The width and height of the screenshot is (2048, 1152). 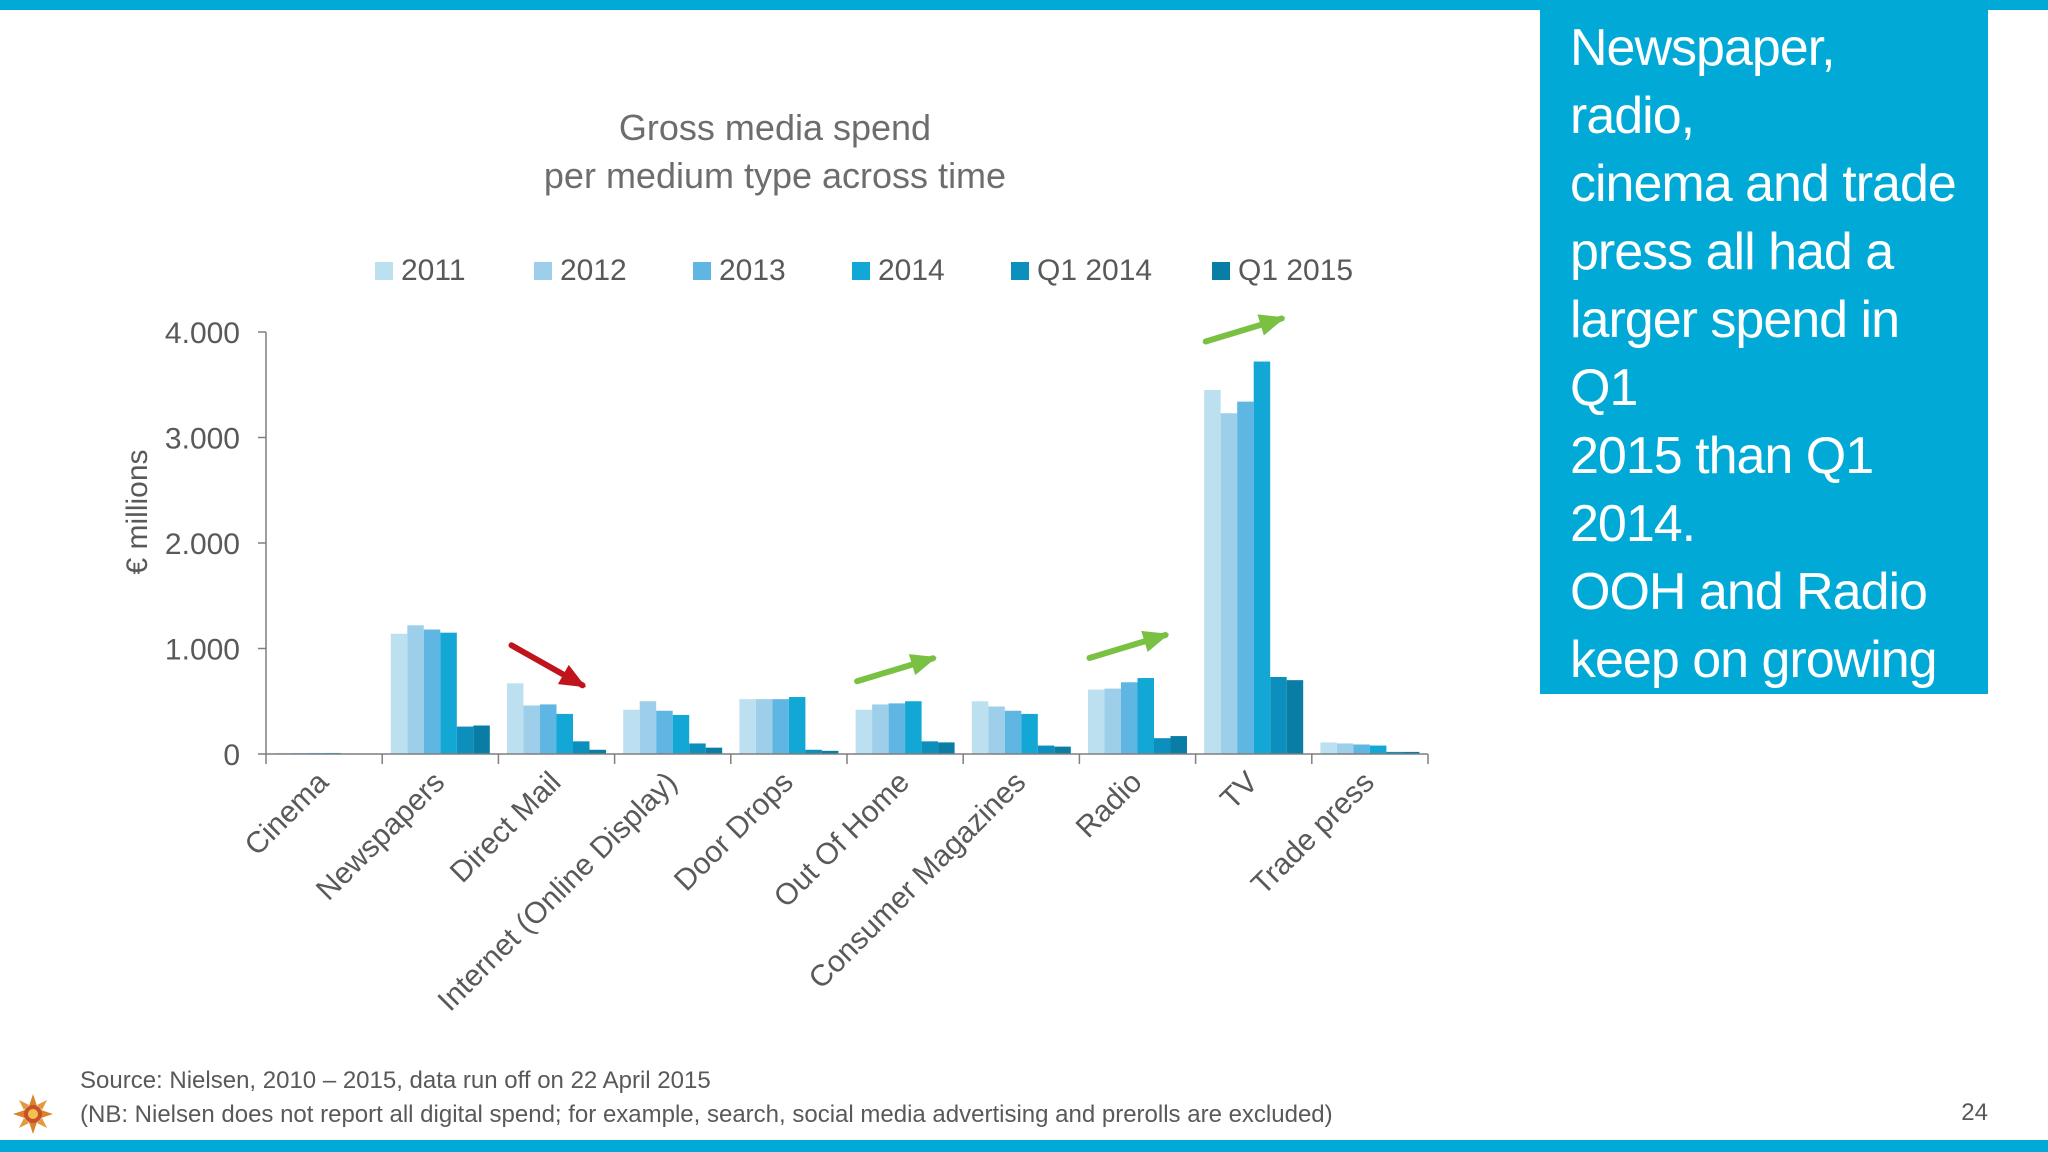 What do you see at coordinates (558, 892) in the screenshot?
I see `x-tick-label: Internet (Online Display)` at bounding box center [558, 892].